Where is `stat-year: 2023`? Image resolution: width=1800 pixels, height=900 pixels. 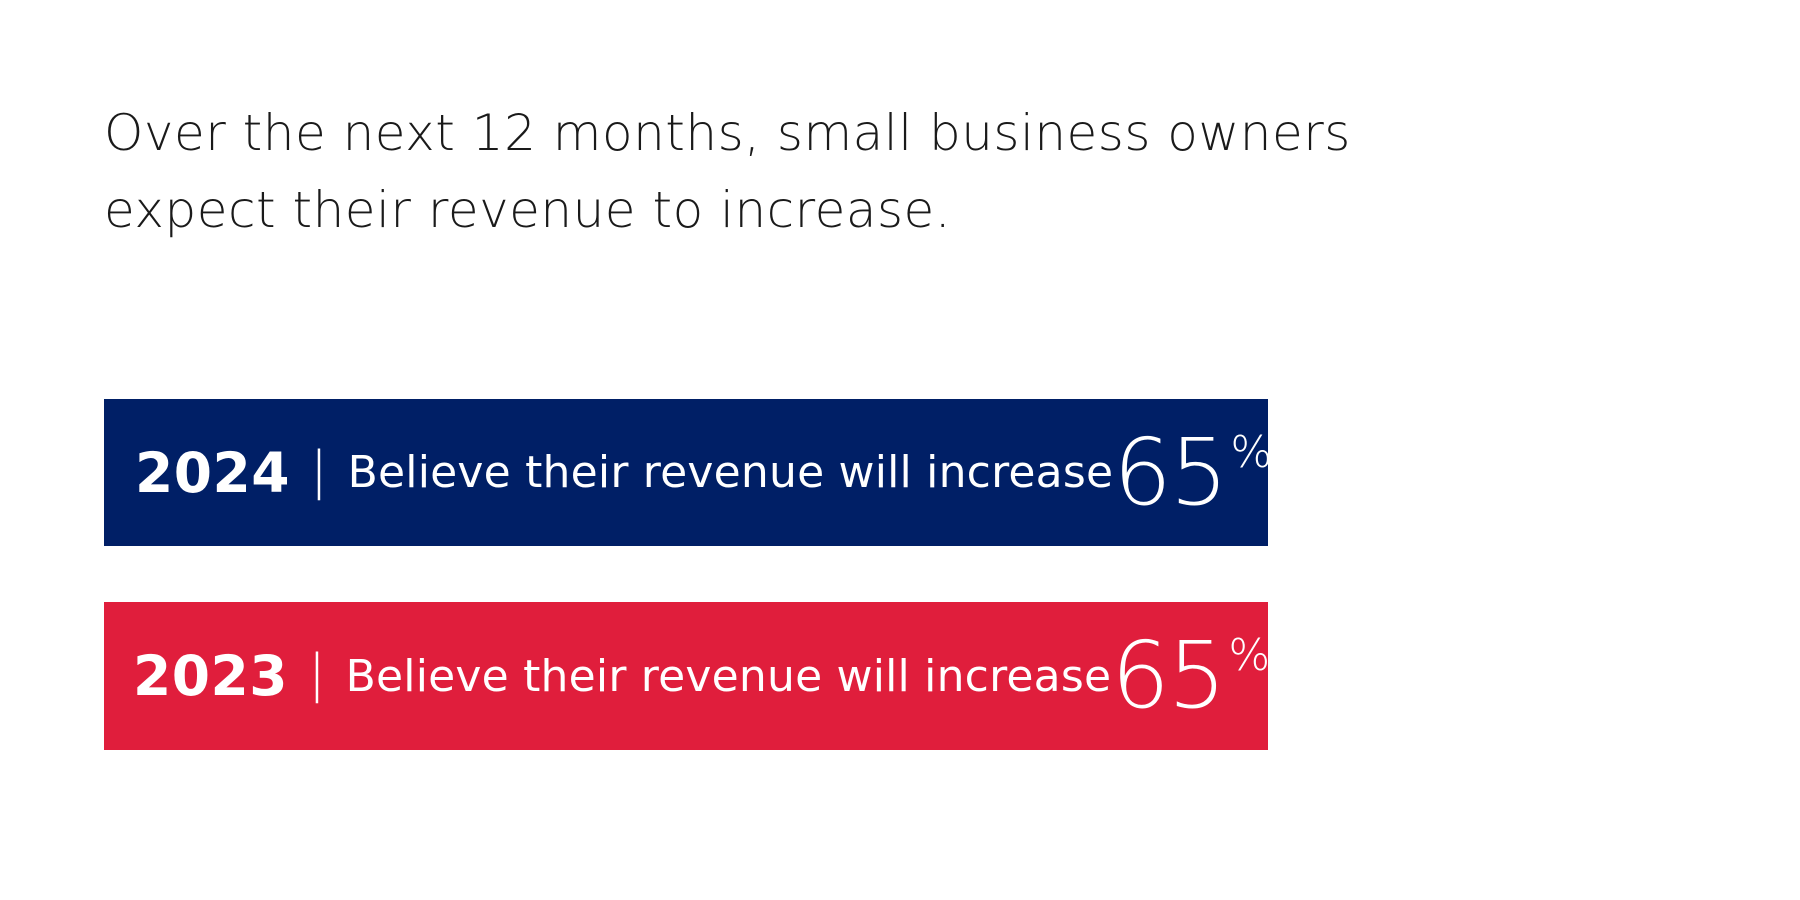
stat-year: 2023 is located at coordinates (211, 676).